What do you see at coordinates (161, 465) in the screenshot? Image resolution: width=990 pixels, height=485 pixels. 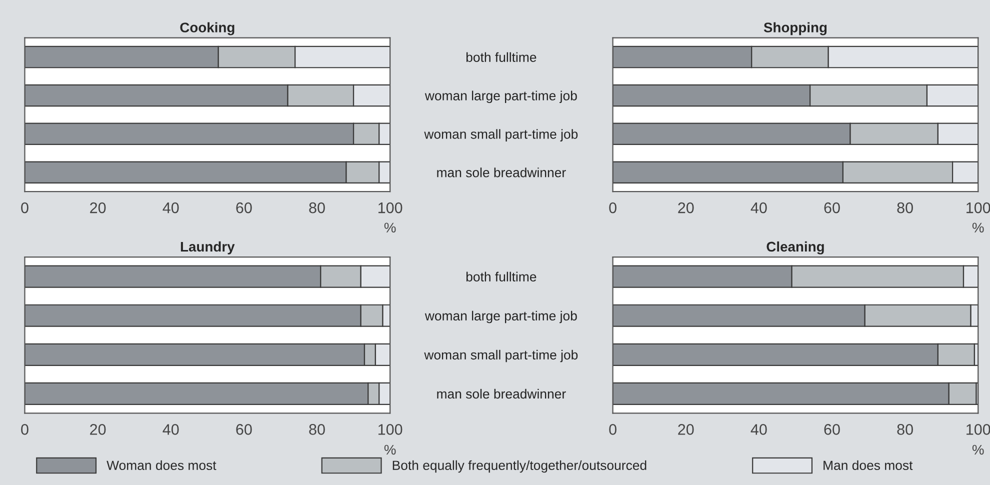 I see `legend-label: Woman does most` at bounding box center [161, 465].